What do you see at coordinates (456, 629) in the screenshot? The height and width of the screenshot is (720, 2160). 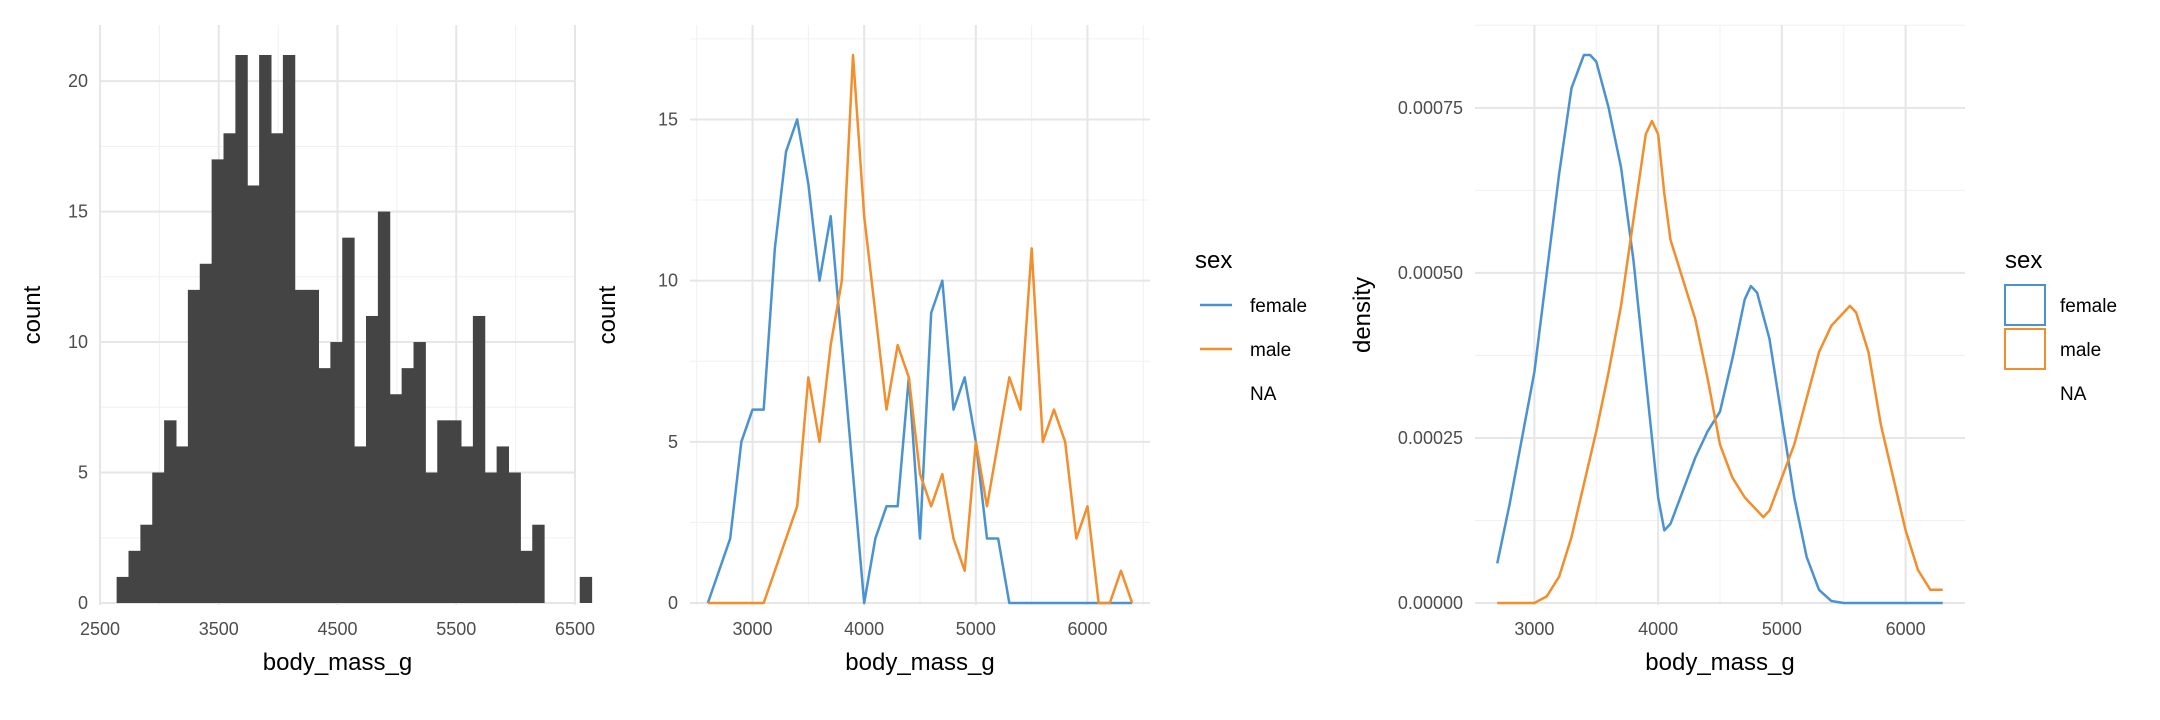 I see `x-tick-label: 5500` at bounding box center [456, 629].